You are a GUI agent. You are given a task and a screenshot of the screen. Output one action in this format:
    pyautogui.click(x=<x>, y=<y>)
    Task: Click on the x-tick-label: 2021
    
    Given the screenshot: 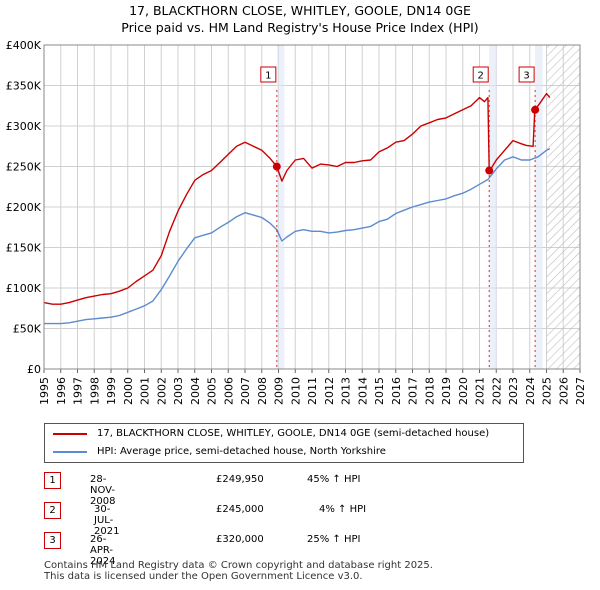 What is the action you would take?
    pyautogui.click(x=480, y=391)
    